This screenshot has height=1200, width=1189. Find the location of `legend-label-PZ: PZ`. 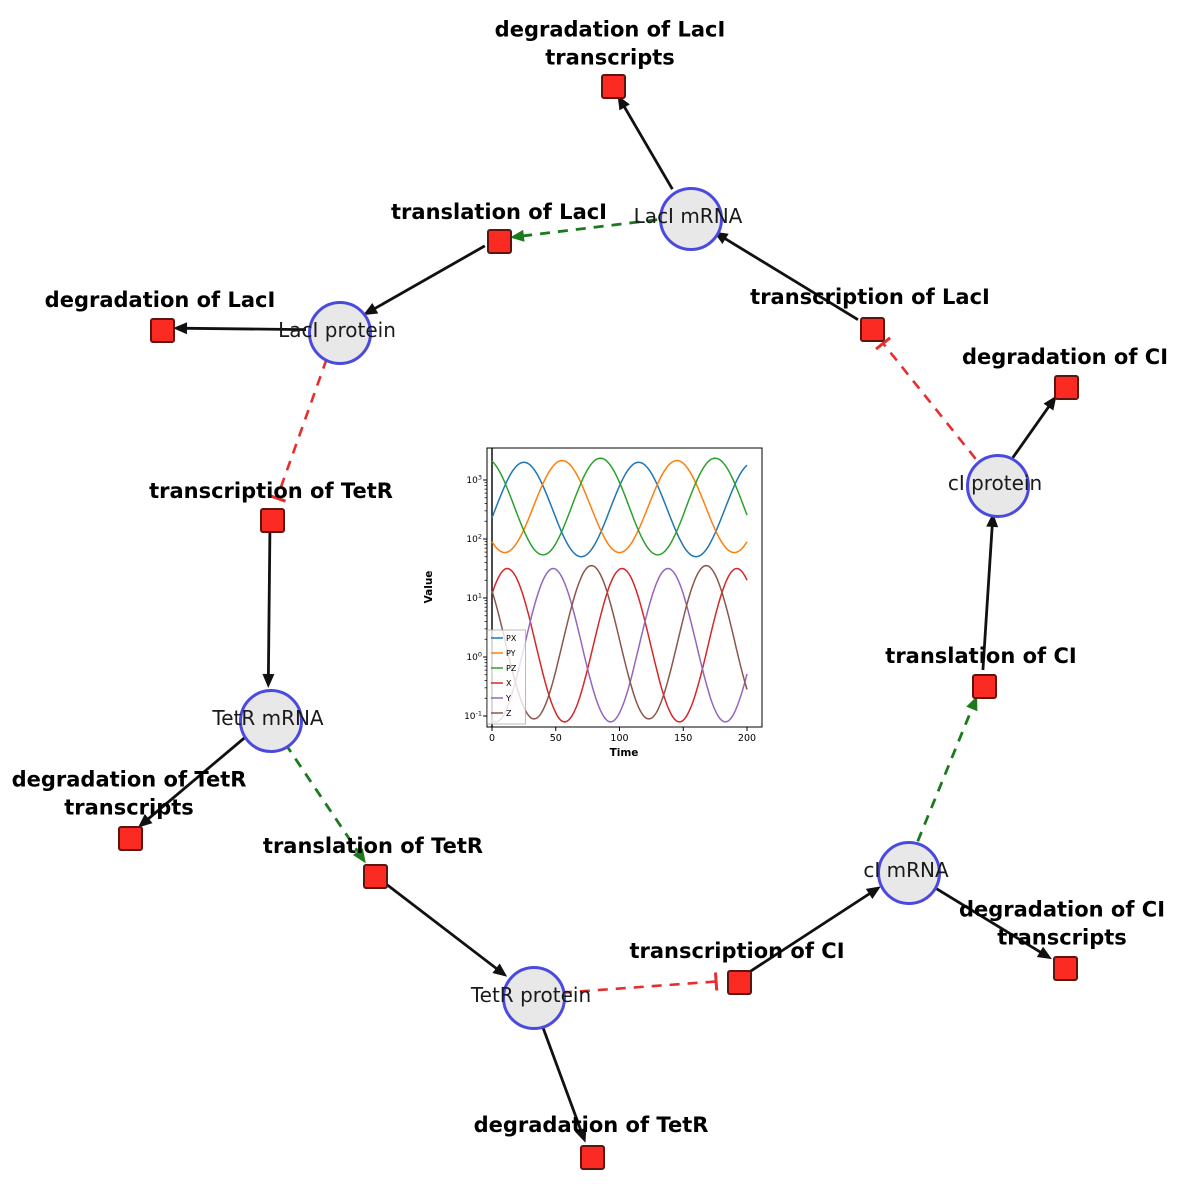

legend-label-PZ: PZ is located at coordinates (511, 668).